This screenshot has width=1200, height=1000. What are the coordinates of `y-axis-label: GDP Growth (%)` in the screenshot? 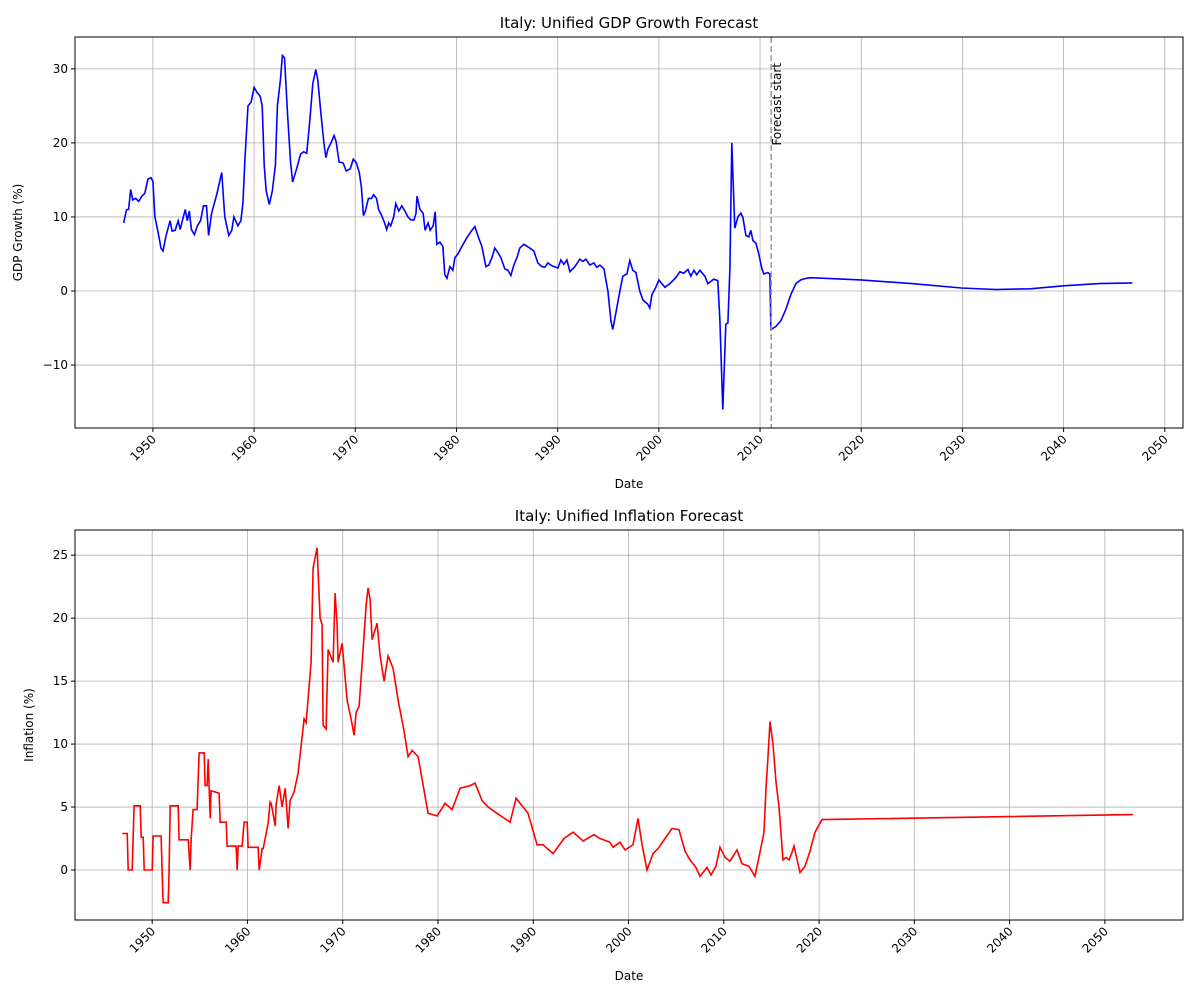 It's located at (18, 233).